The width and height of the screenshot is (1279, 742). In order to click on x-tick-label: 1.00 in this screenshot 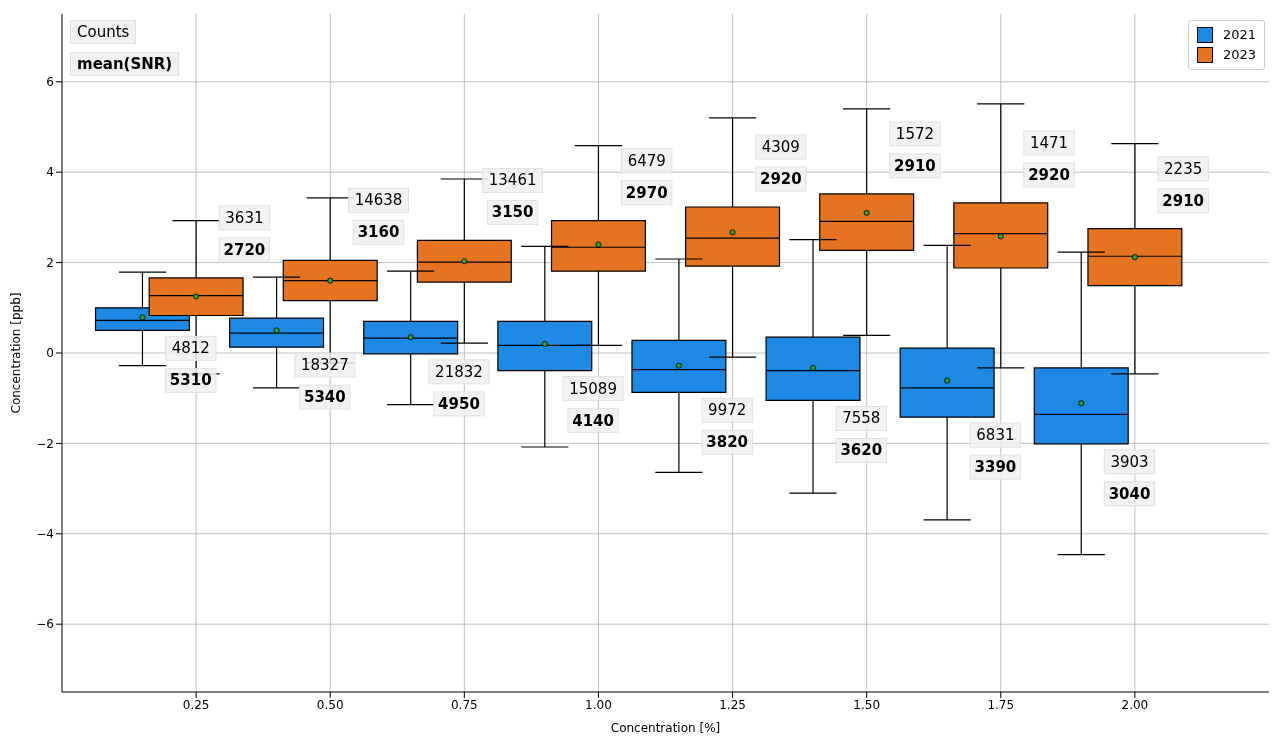, I will do `click(598, 704)`.